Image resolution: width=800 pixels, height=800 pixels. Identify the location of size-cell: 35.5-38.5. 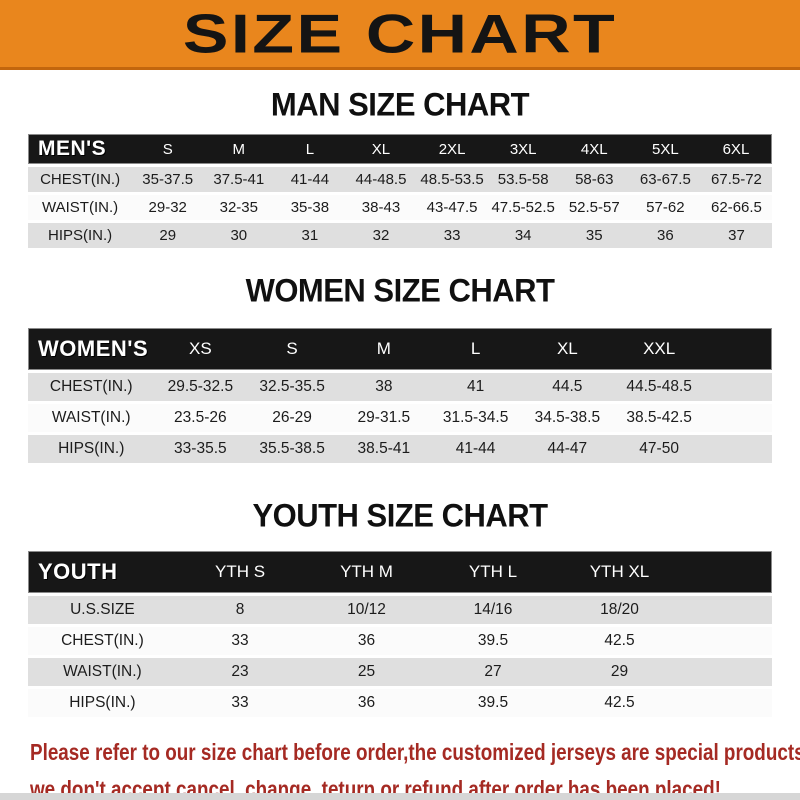
(292, 449).